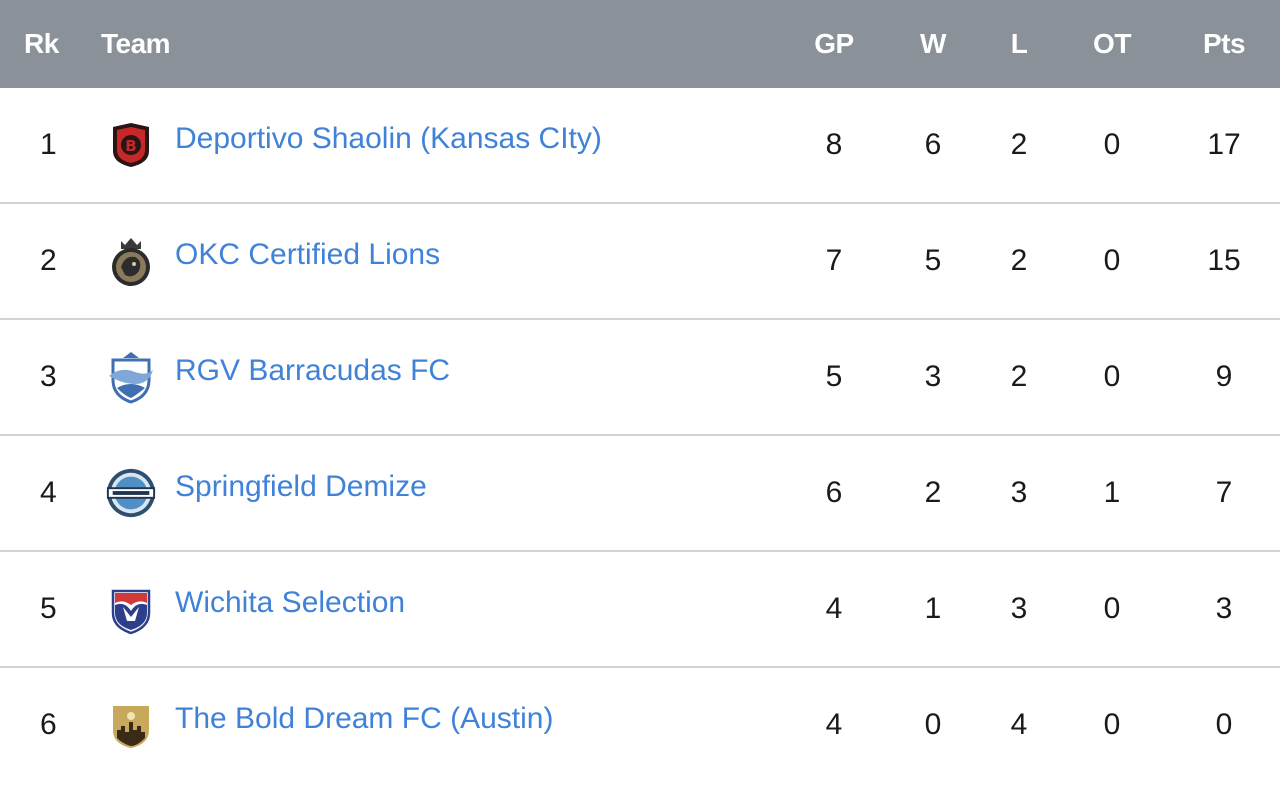 This screenshot has width=1280, height=807. I want to click on team-cell: Springfield Demize, so click(439, 493).